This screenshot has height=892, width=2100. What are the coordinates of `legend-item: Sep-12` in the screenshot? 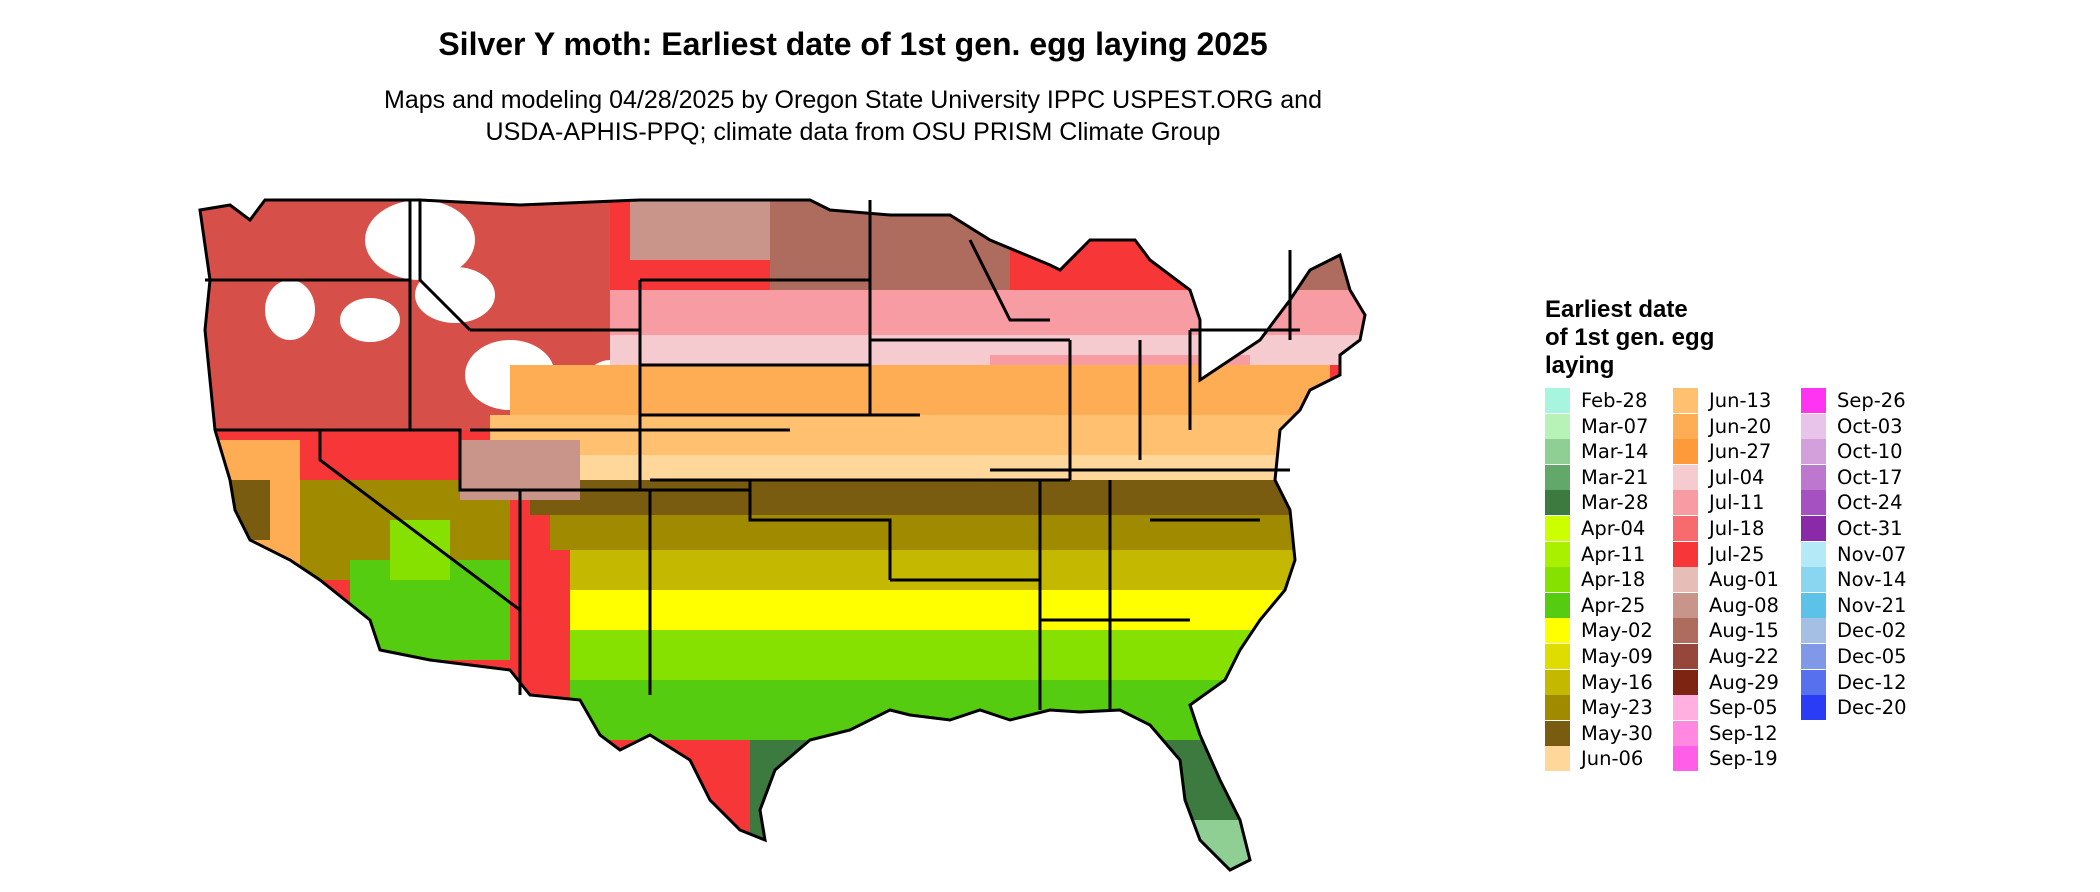 It's located at (1748, 733).